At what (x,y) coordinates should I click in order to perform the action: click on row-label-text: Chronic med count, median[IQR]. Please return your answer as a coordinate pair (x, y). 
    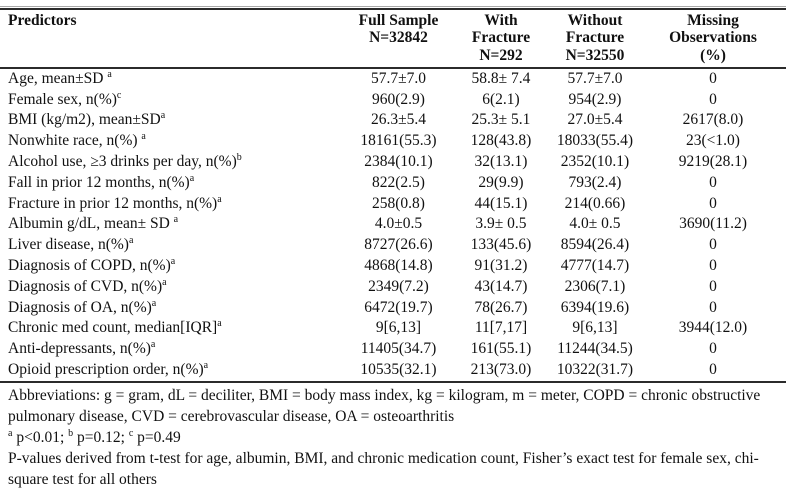
    Looking at the image, I should click on (113, 328).